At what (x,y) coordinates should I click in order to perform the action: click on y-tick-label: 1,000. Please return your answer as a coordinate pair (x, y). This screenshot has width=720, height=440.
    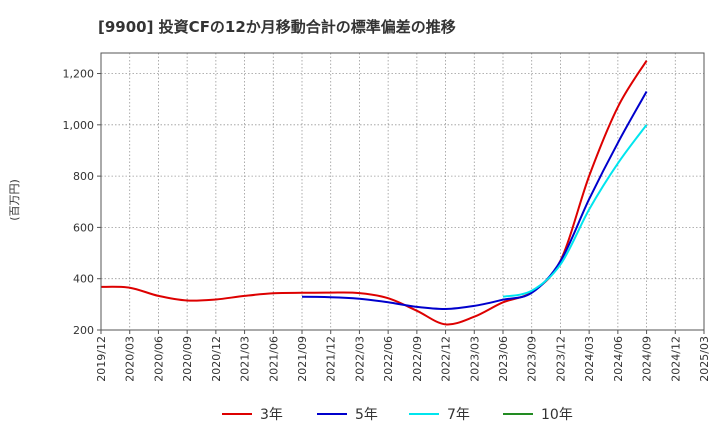
    Looking at the image, I should click on (79, 125).